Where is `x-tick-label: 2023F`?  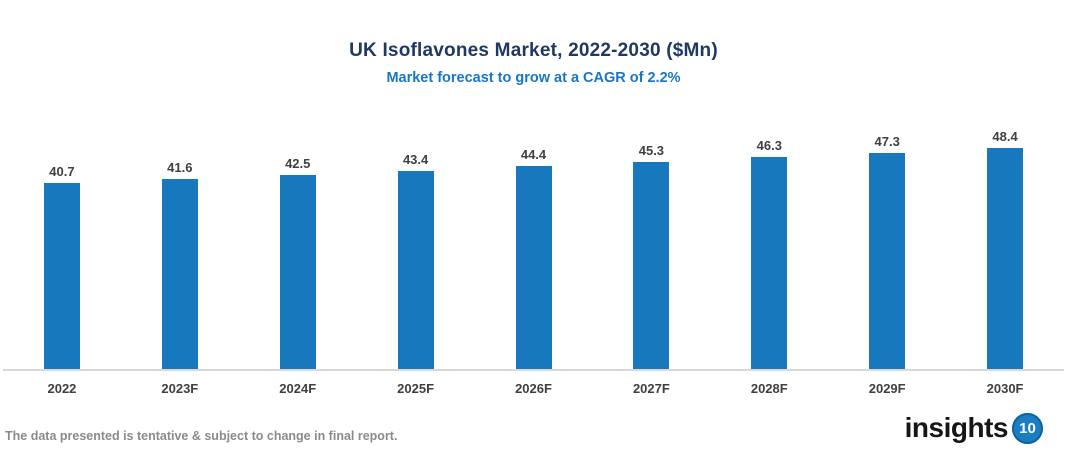 x-tick-label: 2023F is located at coordinates (180, 388).